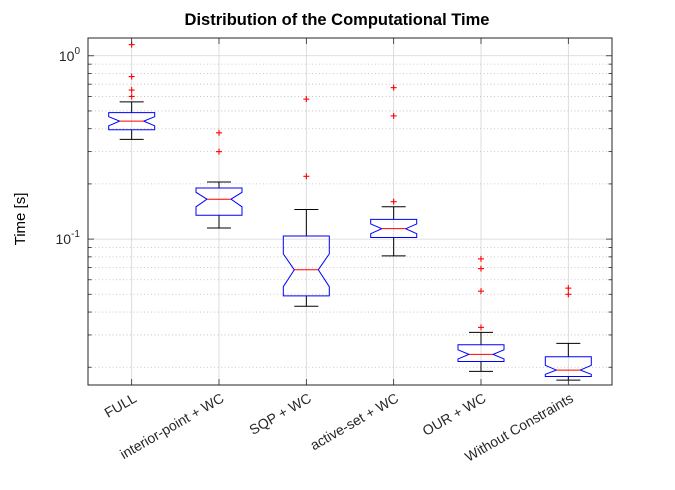 This screenshot has height=490, width=675. What do you see at coordinates (279, 414) in the screenshot?
I see `x-tick-label: SQP + WC` at bounding box center [279, 414].